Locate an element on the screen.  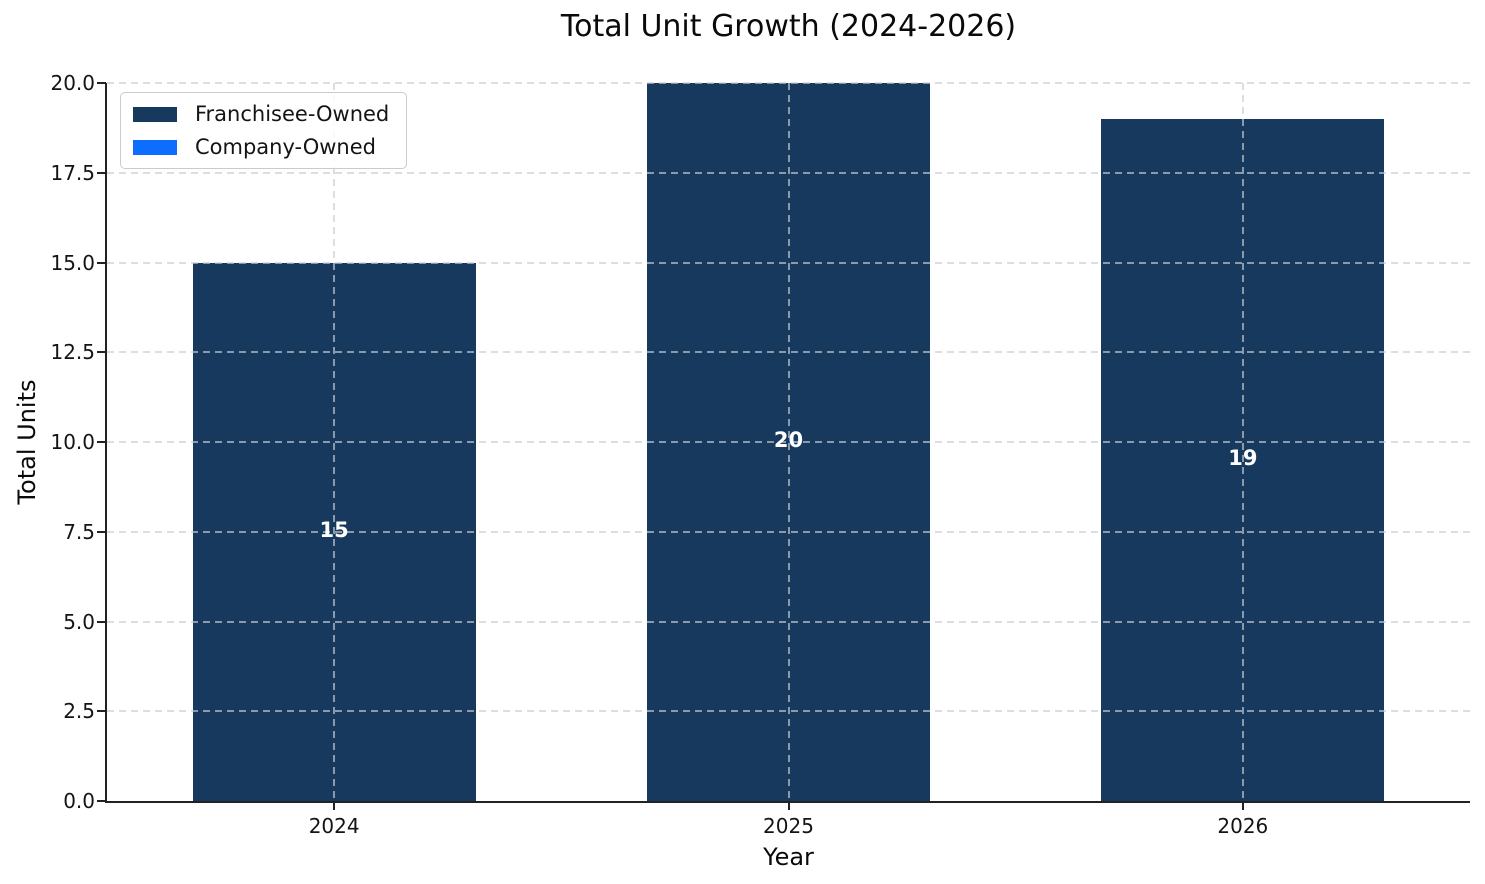
y-tick-label: 17.5 is located at coordinates (72, 172).